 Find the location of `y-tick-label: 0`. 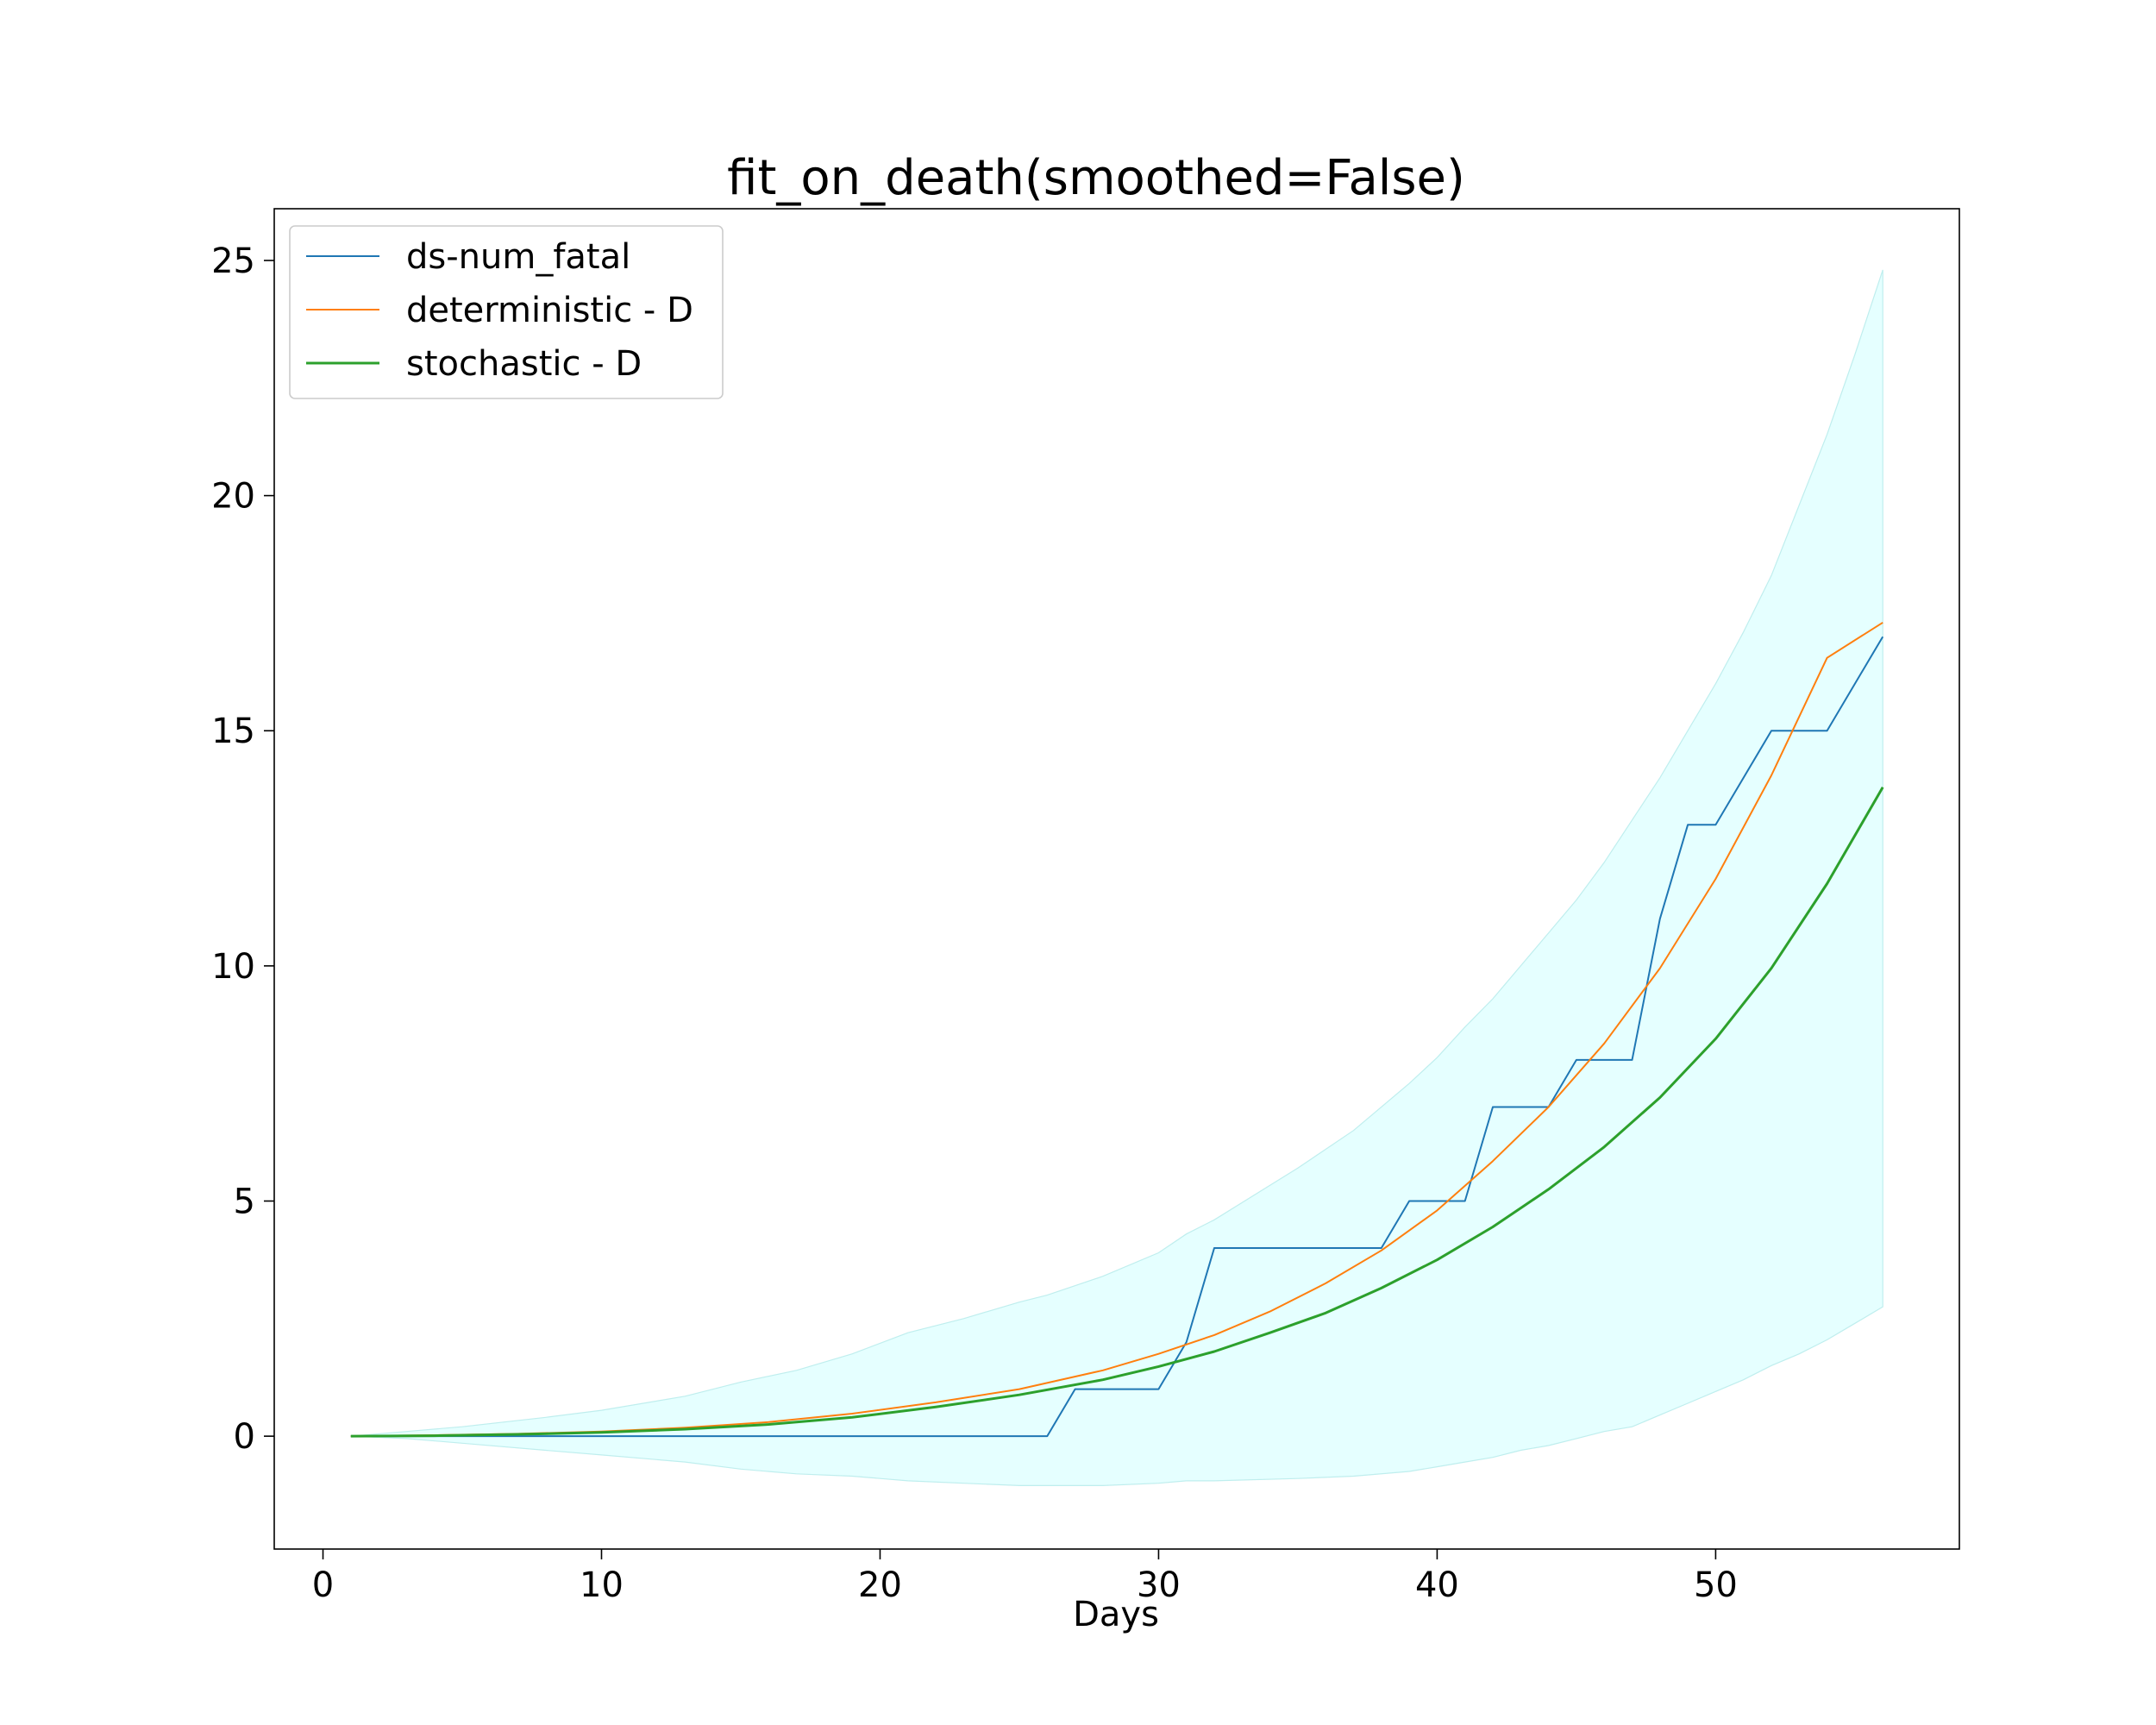

y-tick-label: 0 is located at coordinates (244, 1437).